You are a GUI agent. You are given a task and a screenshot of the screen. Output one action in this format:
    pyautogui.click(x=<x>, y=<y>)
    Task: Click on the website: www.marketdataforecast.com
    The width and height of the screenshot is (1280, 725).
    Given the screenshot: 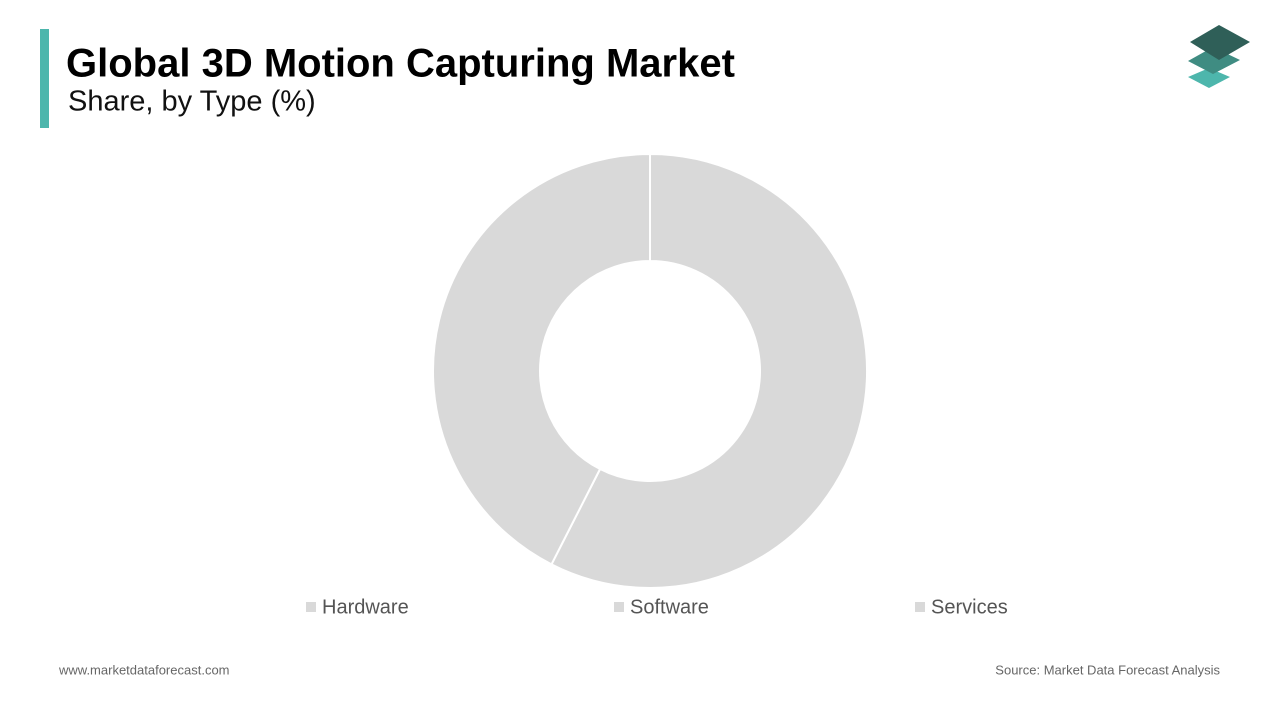 What is the action you would take?
    pyautogui.click(x=144, y=669)
    